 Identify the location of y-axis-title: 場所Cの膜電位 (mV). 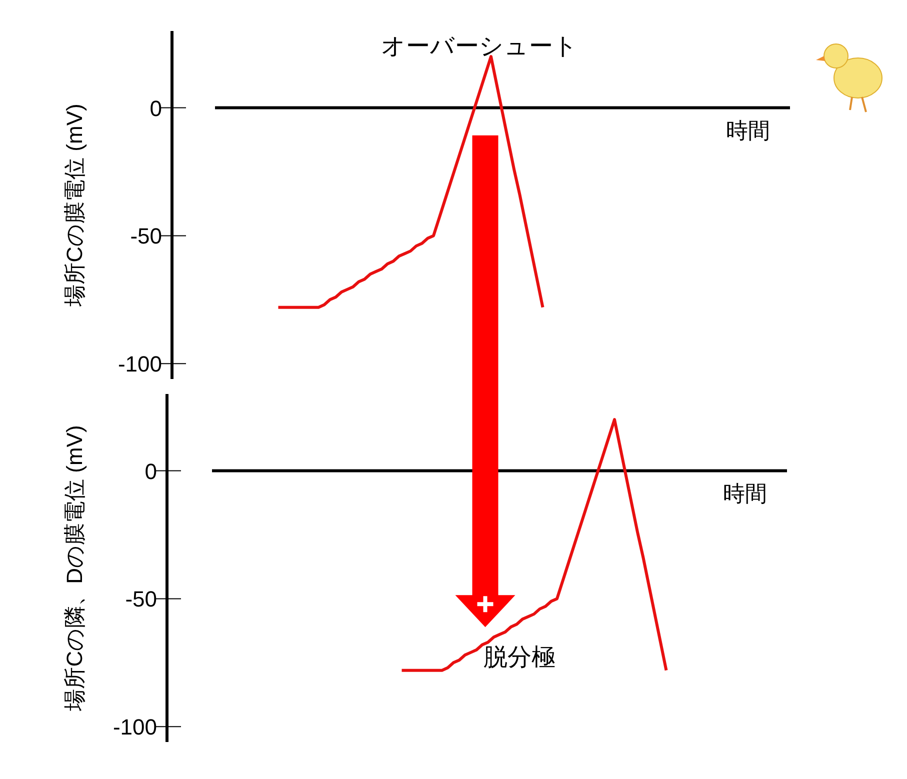
(74, 206).